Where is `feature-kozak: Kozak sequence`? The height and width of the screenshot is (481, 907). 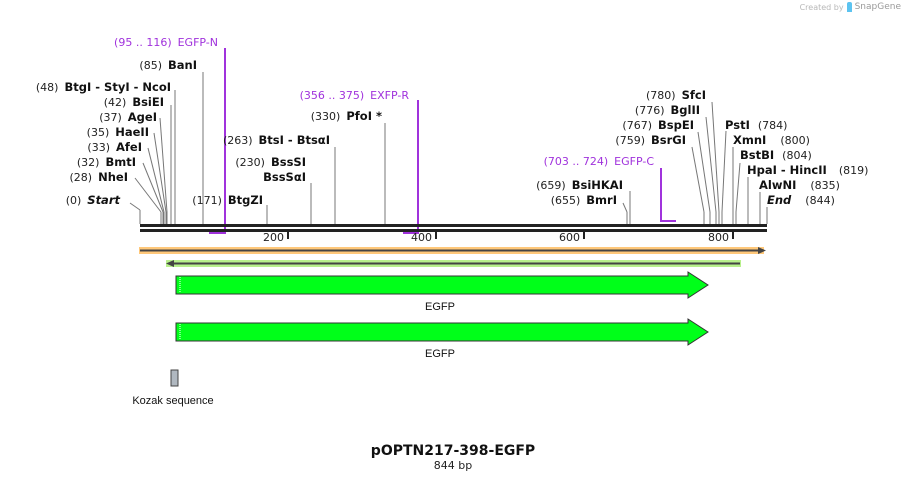
feature-kozak: Kozak sequence is located at coordinates (173, 388).